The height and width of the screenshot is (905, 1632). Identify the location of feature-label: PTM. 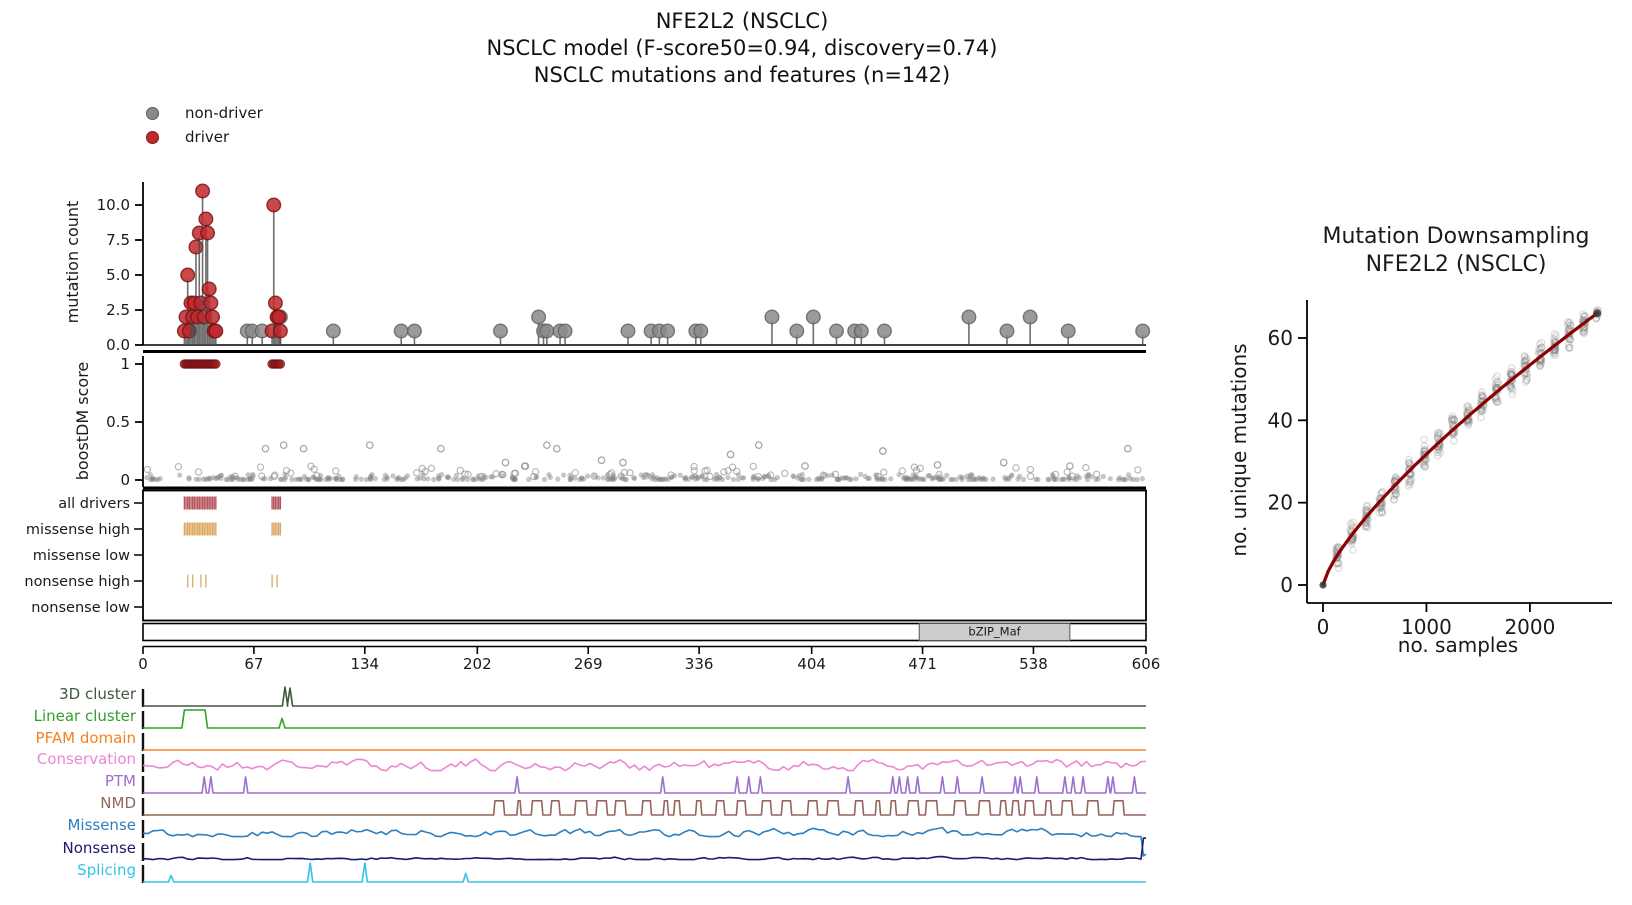
(120, 781).